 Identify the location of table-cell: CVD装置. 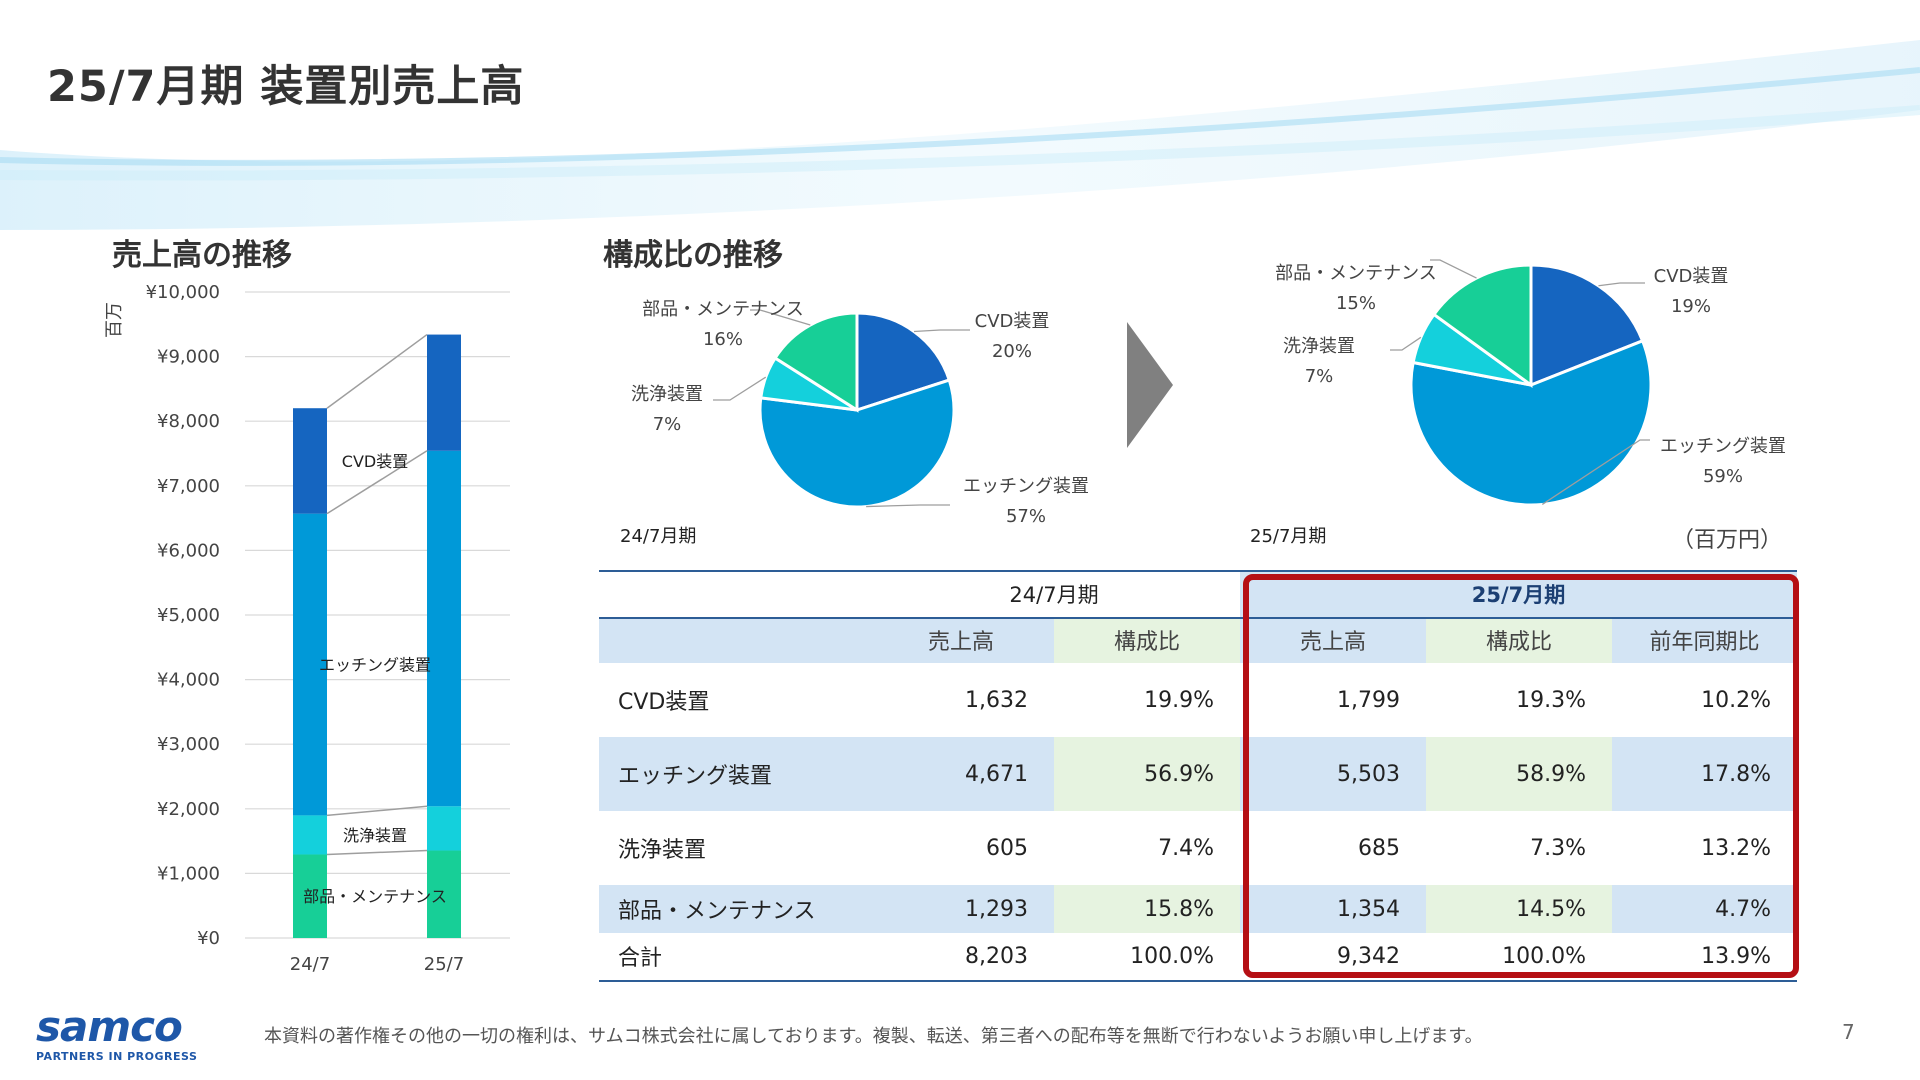
(733, 700).